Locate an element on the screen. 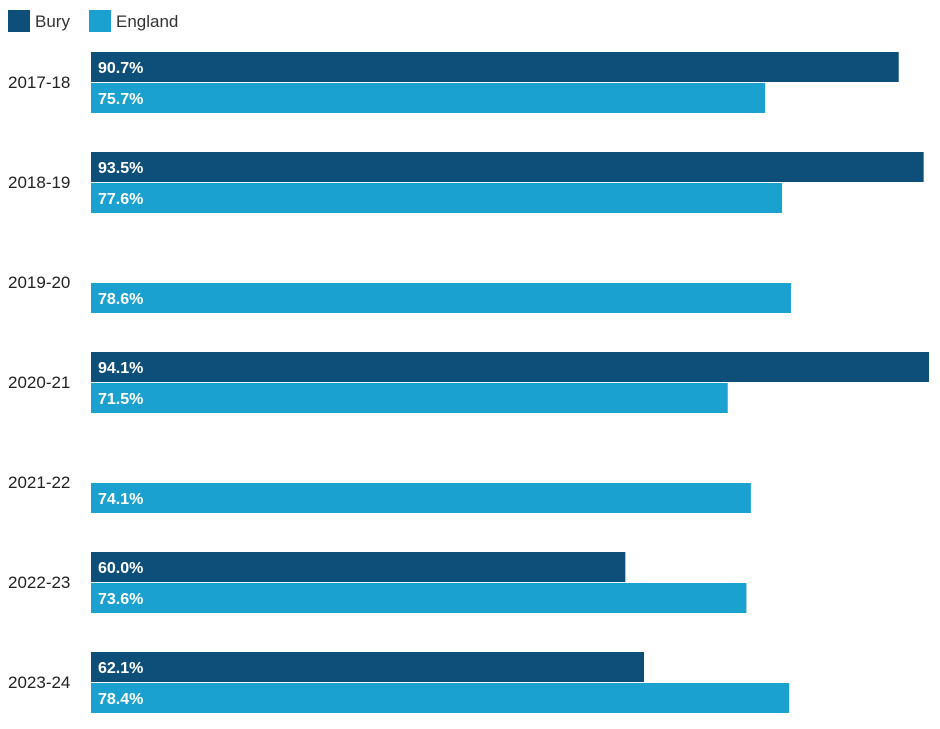 This screenshot has height=729, width=940. category-label: 2019-20 is located at coordinates (39, 282).